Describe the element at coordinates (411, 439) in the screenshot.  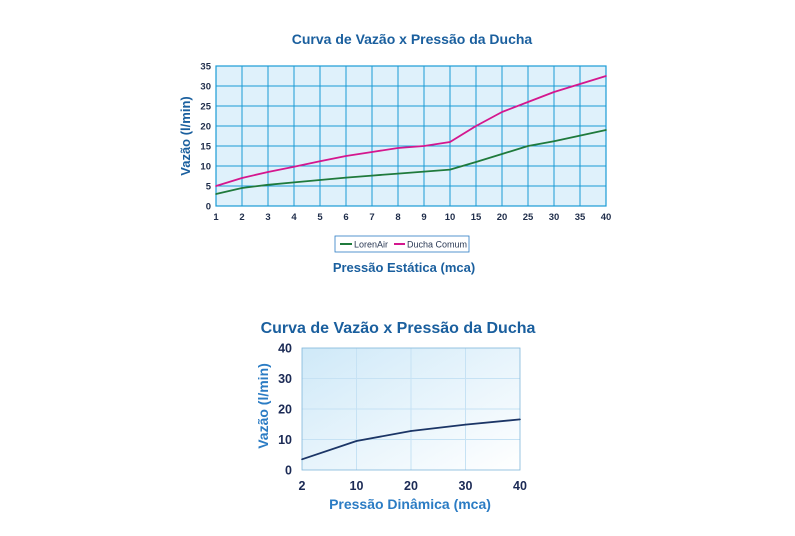
I see `chart-2-series` at that location.